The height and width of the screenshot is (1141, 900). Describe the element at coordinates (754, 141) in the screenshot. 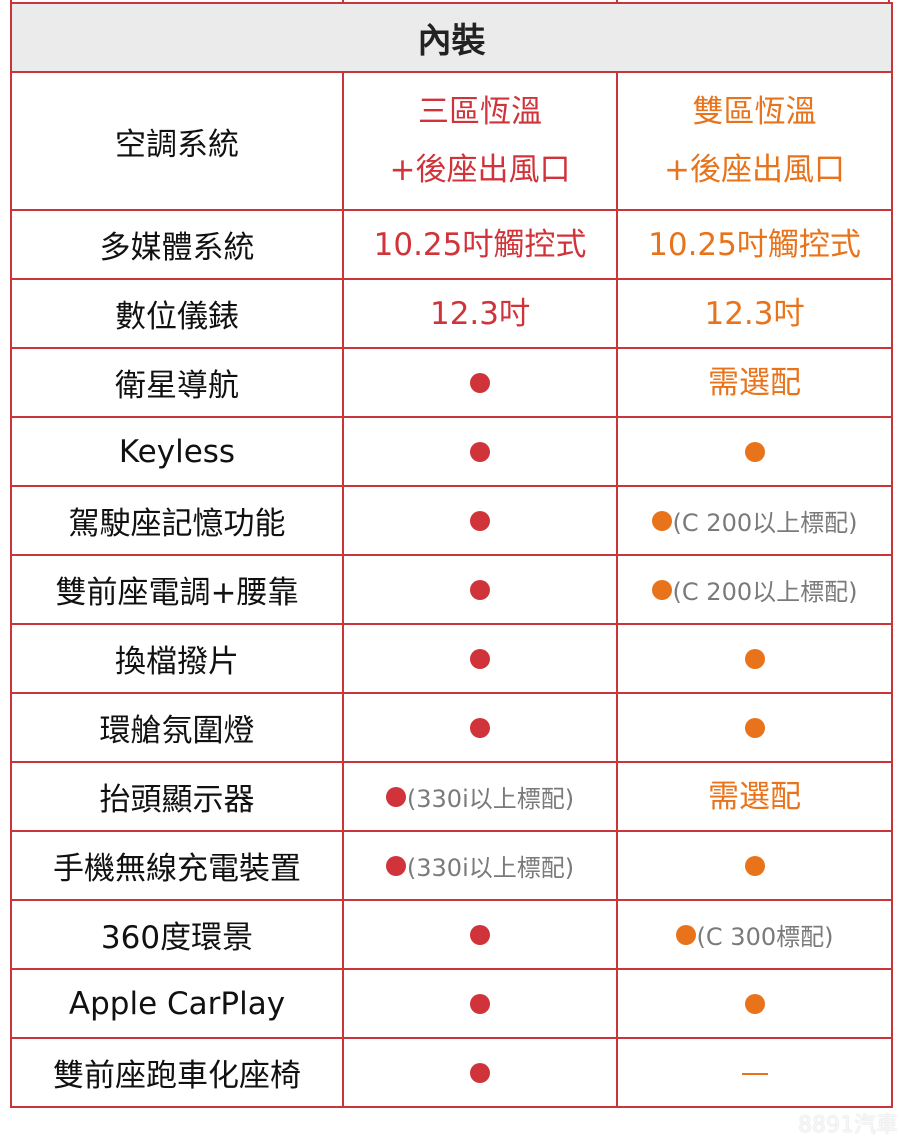

I see `benz-value-cell: 雙區恆溫 +後座出風口` at that location.